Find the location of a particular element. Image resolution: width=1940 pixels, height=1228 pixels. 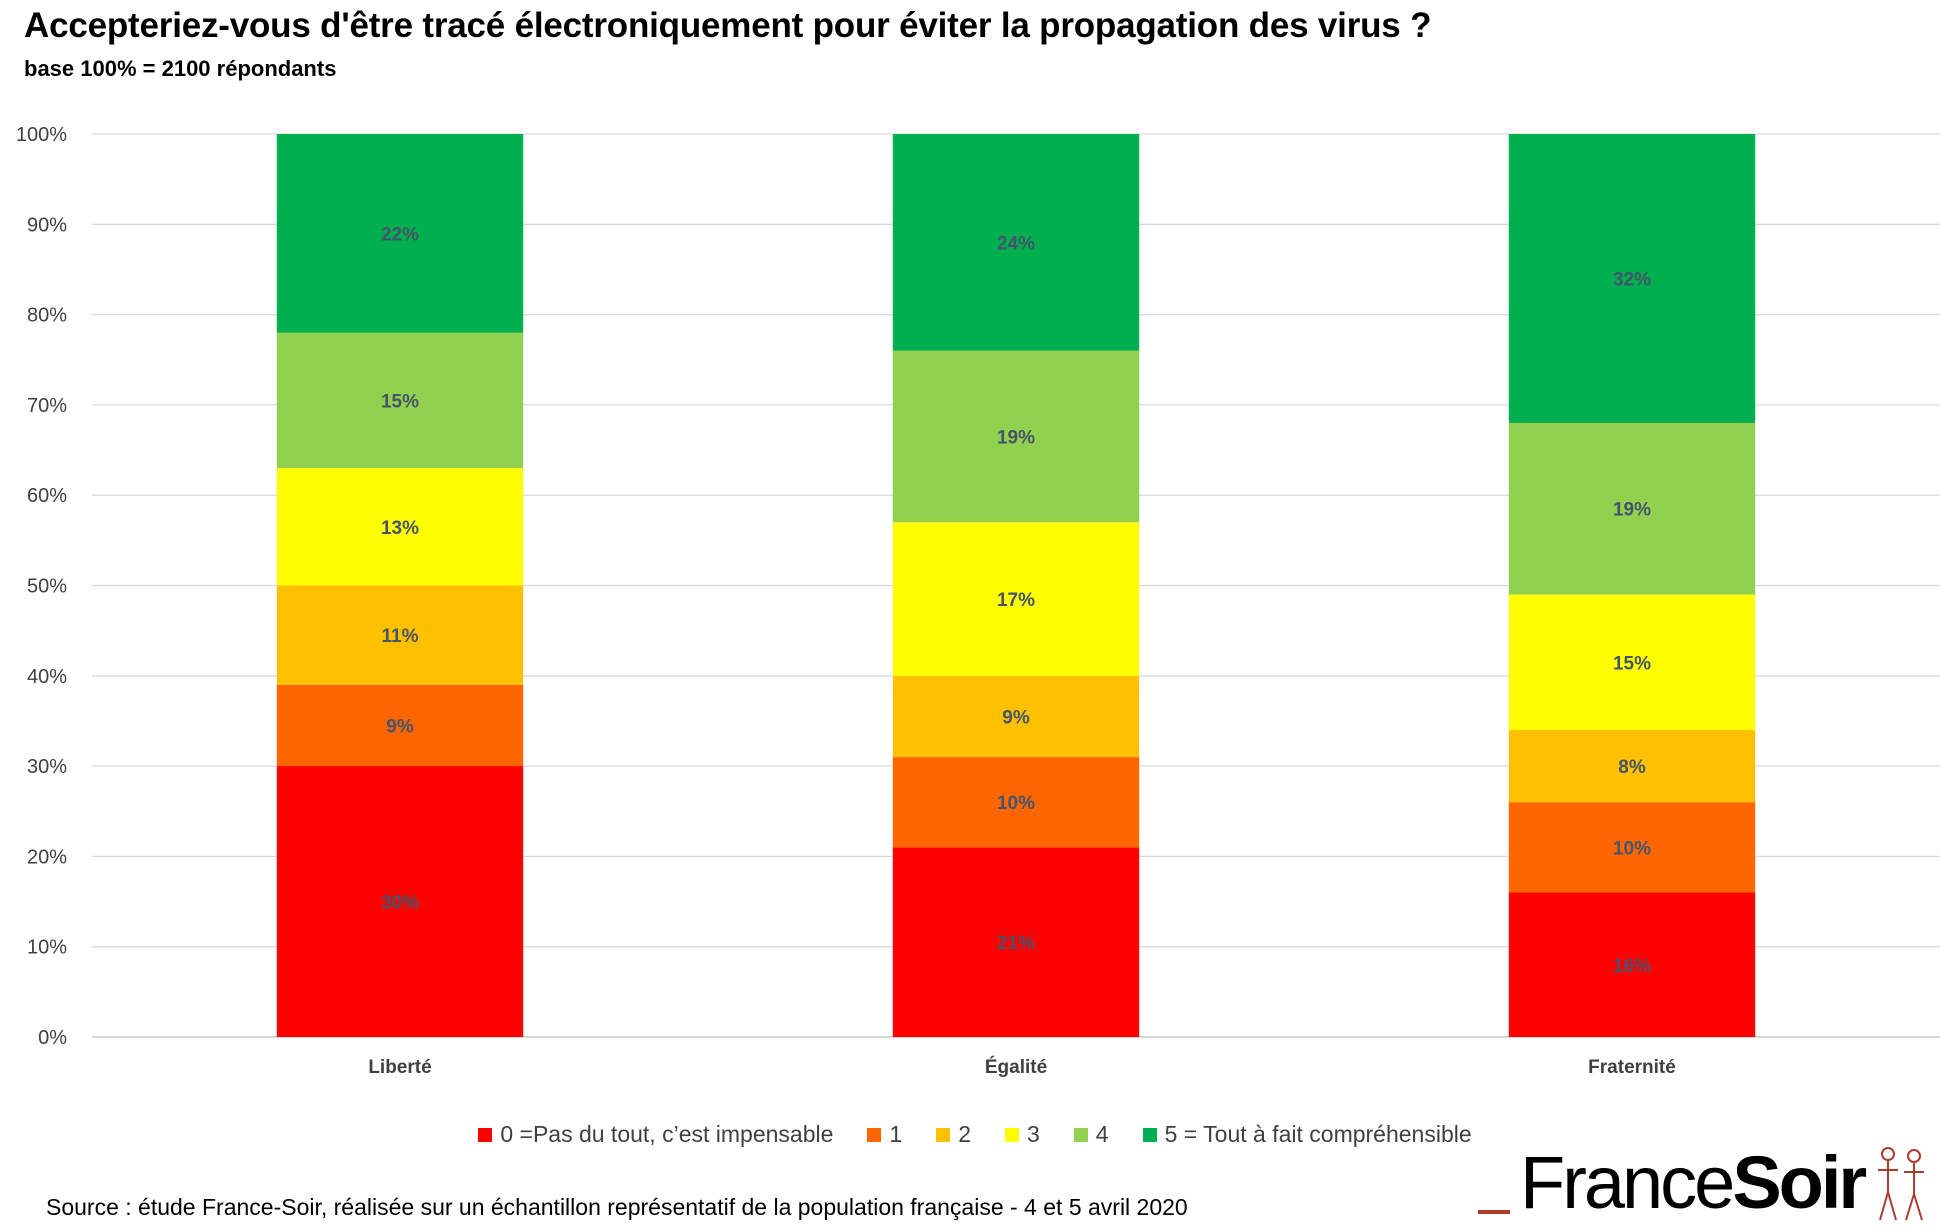

y-tick-label: 0% is located at coordinates (52, 1038).